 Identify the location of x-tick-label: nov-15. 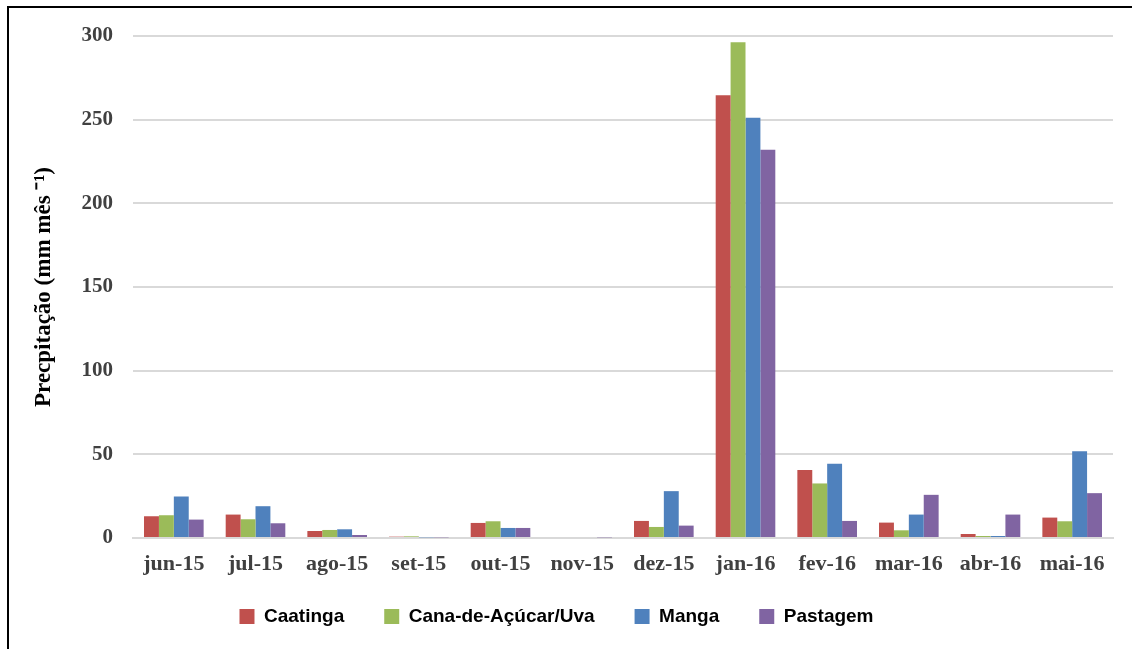
(582, 562).